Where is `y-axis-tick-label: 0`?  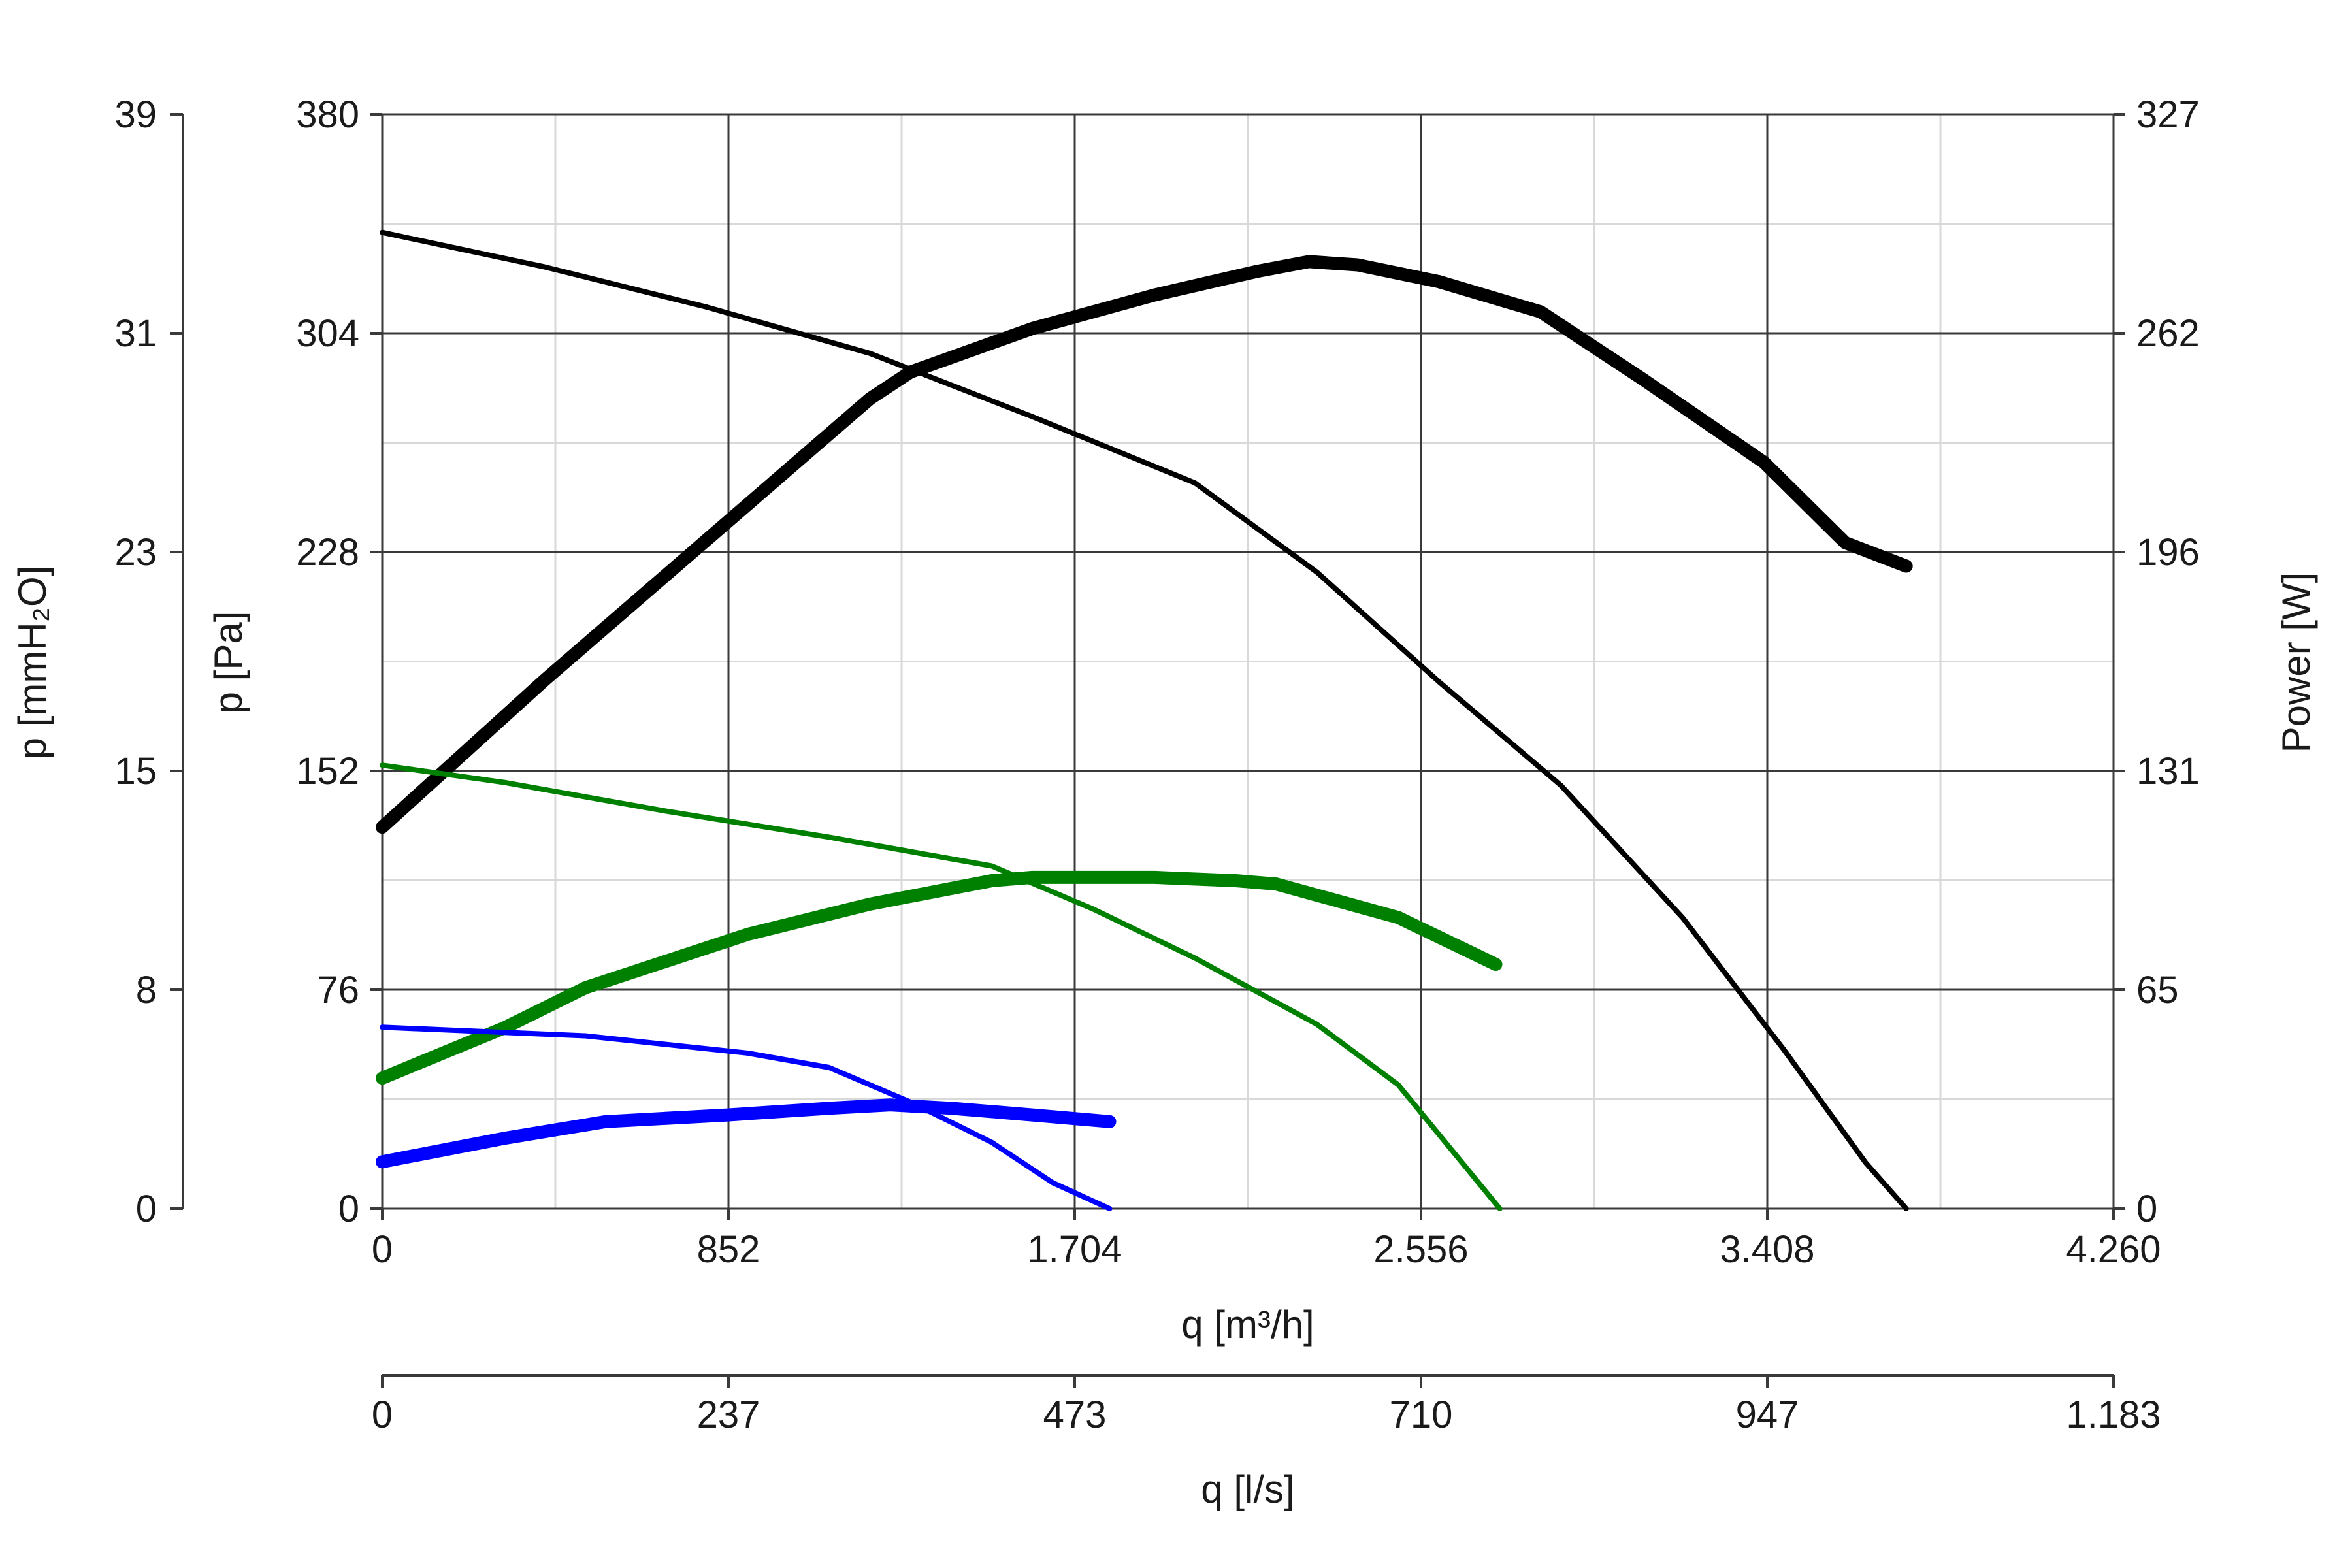 y-axis-tick-label: 0 is located at coordinates (348, 1209).